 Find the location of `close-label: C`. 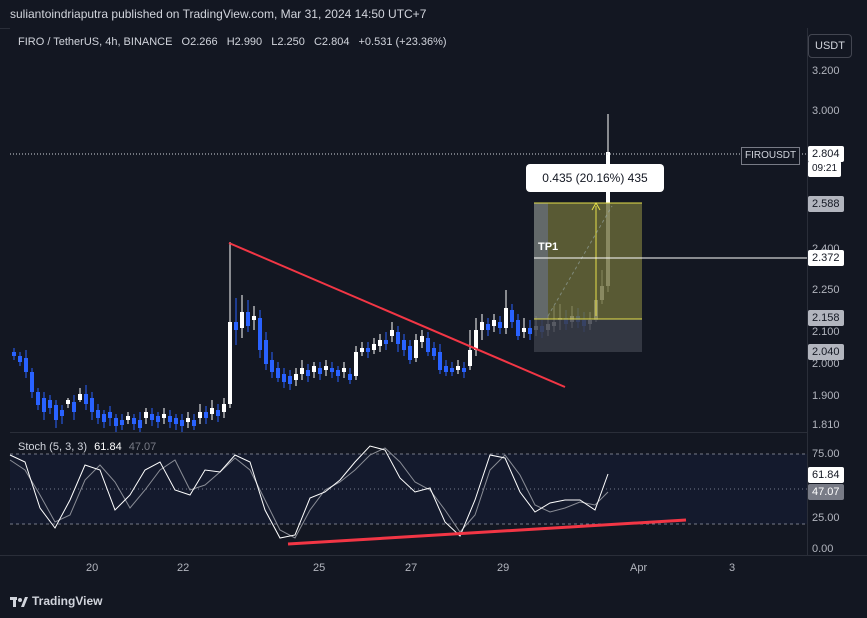

close-label: C is located at coordinates (317, 42).